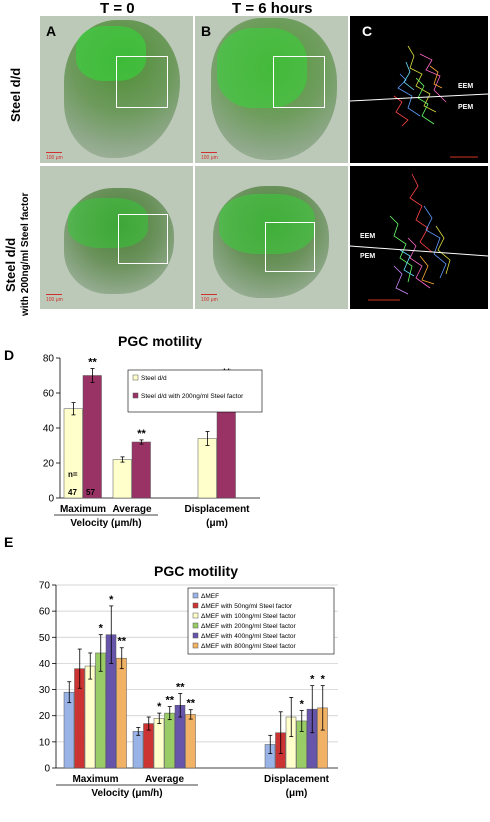 This screenshot has width=490, height=822. What do you see at coordinates (247, 606) in the screenshot?
I see `legend-entry: ΔMEF with 50ng/ml Steel factor` at bounding box center [247, 606].